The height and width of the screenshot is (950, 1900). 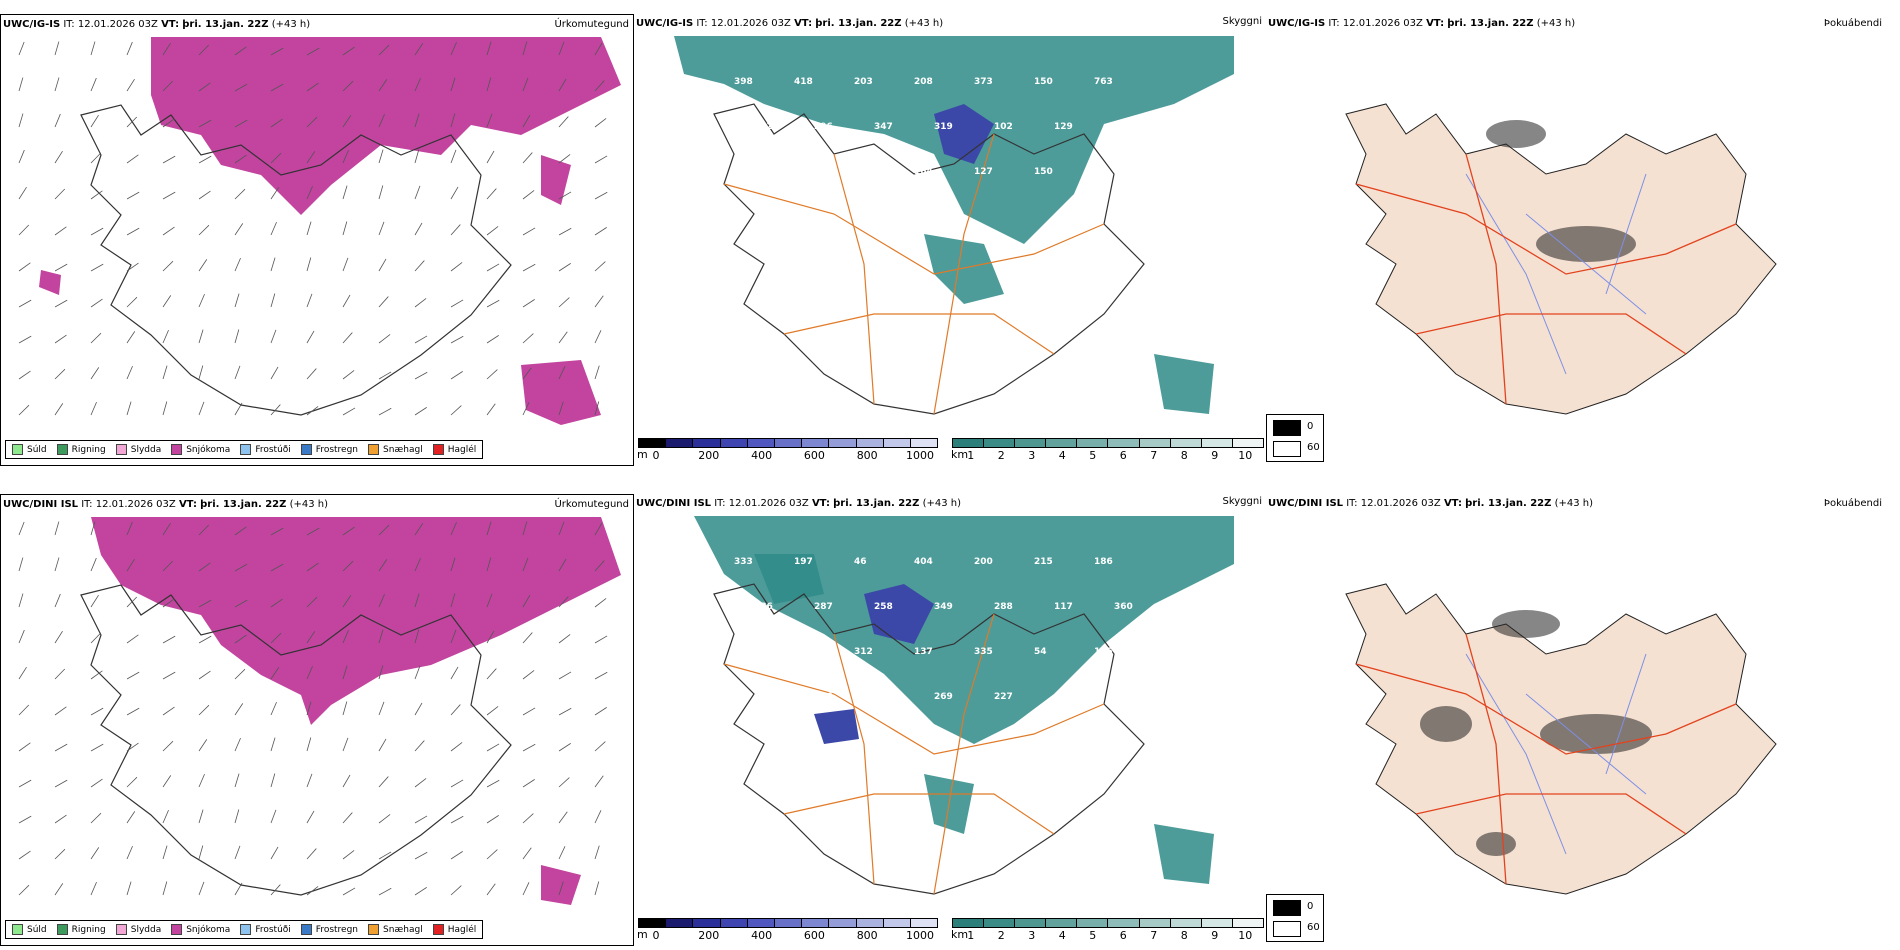 I want to click on elevation-label: 46, so click(x=860, y=562).